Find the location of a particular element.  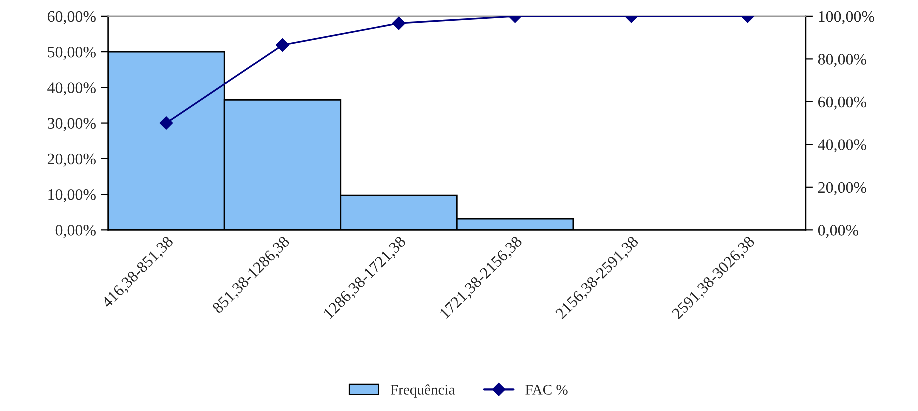

y-tick-label: 10,00% is located at coordinates (72, 196).